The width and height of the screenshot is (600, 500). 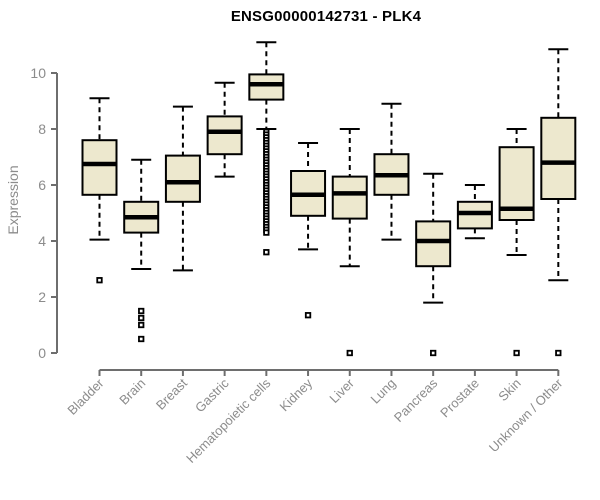 What do you see at coordinates (295, 394) in the screenshot?
I see `x-tick-label-kidney: Kidney` at bounding box center [295, 394].